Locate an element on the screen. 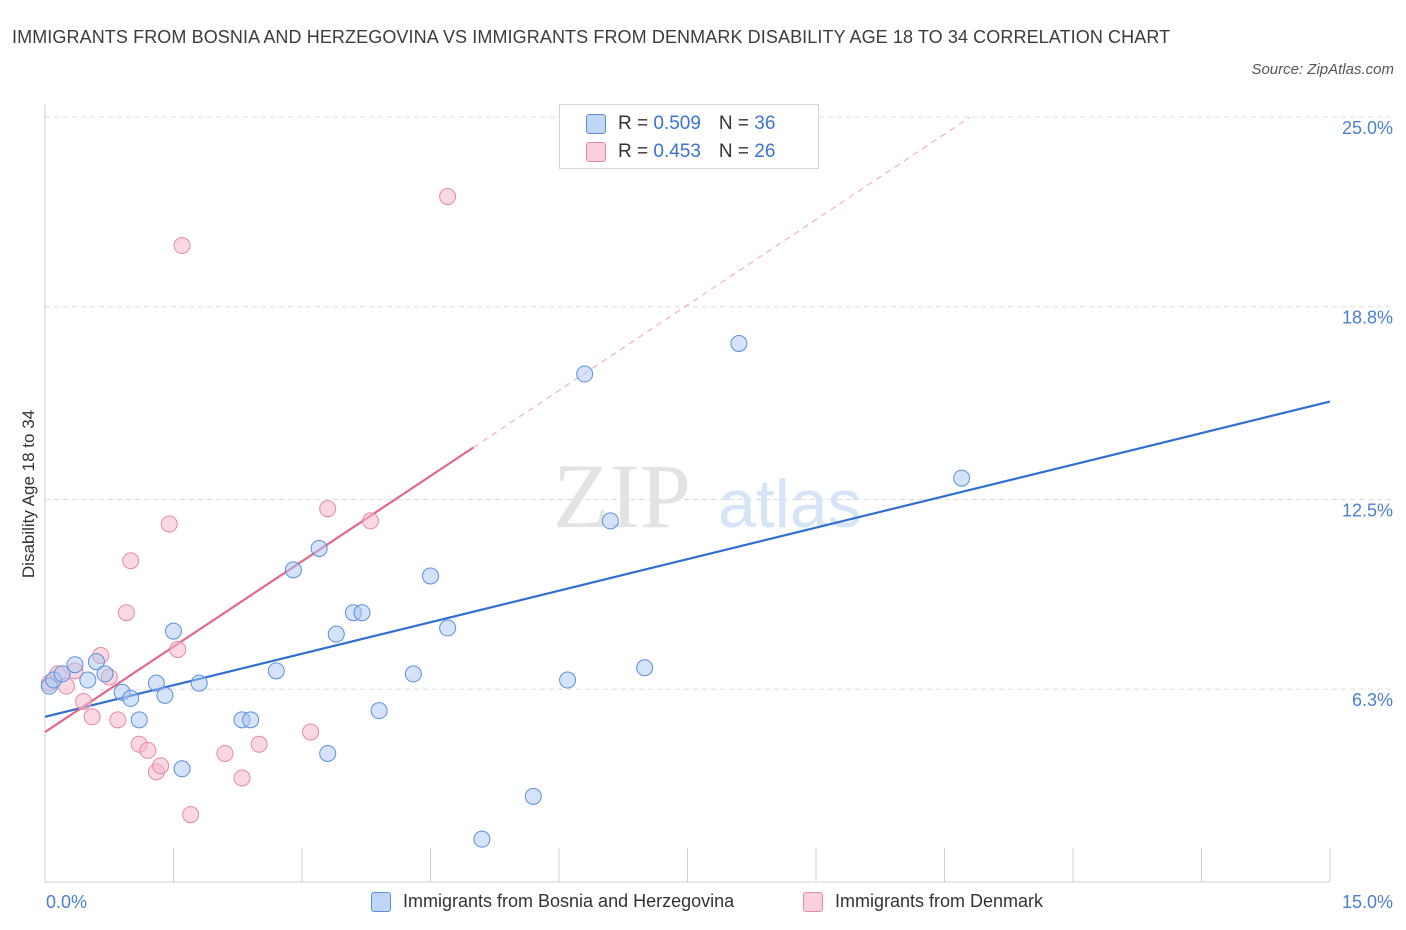 This screenshot has width=1406, height=930. legend-item-denmark: Immigrants from Denmark is located at coordinates (923, 901).